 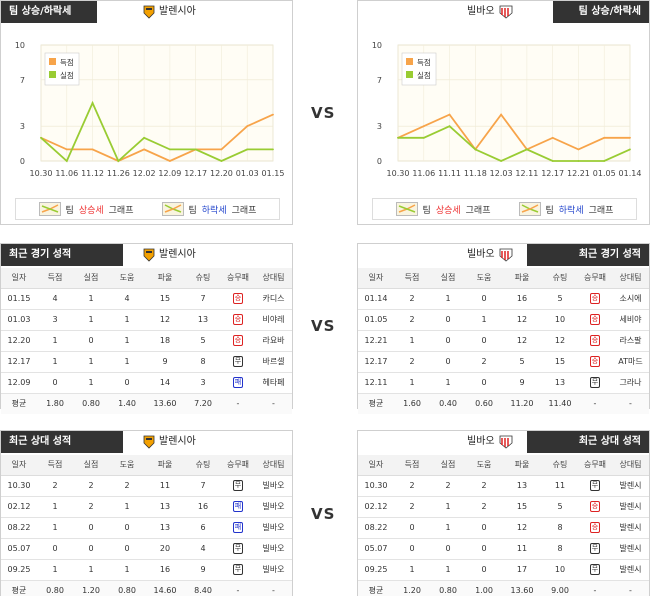 I want to click on table-cell: 12, so click(x=522, y=341).